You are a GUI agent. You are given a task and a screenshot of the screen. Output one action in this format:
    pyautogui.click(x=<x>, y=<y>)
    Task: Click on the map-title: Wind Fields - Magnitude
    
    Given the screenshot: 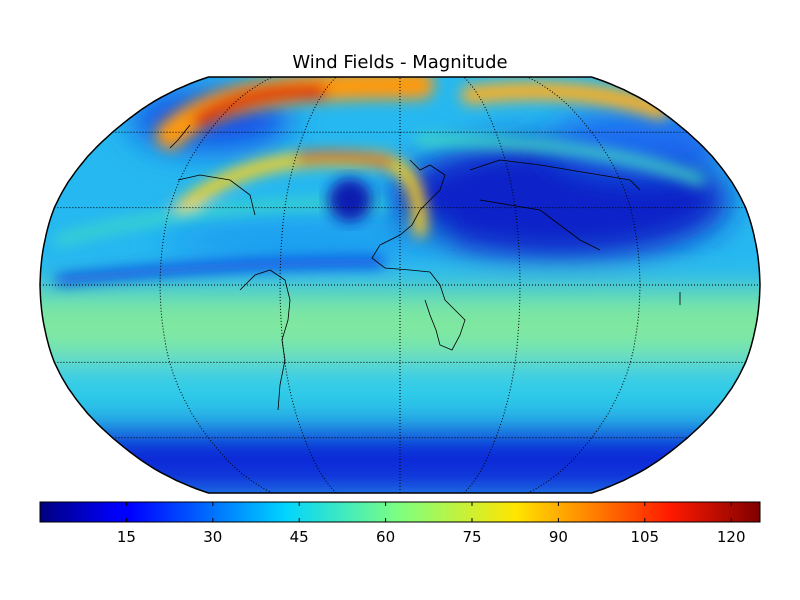 What is the action you would take?
    pyautogui.click(x=400, y=62)
    